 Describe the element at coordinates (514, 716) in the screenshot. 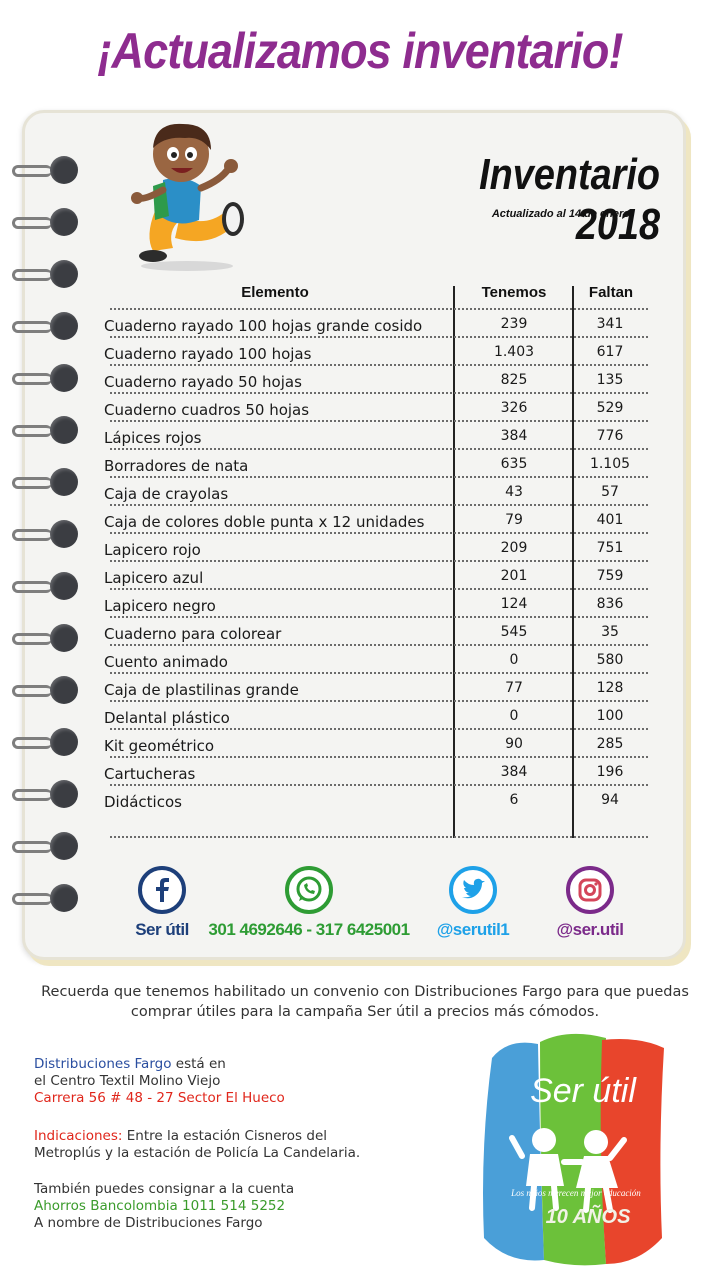

I see `cell-have: 0` at that location.